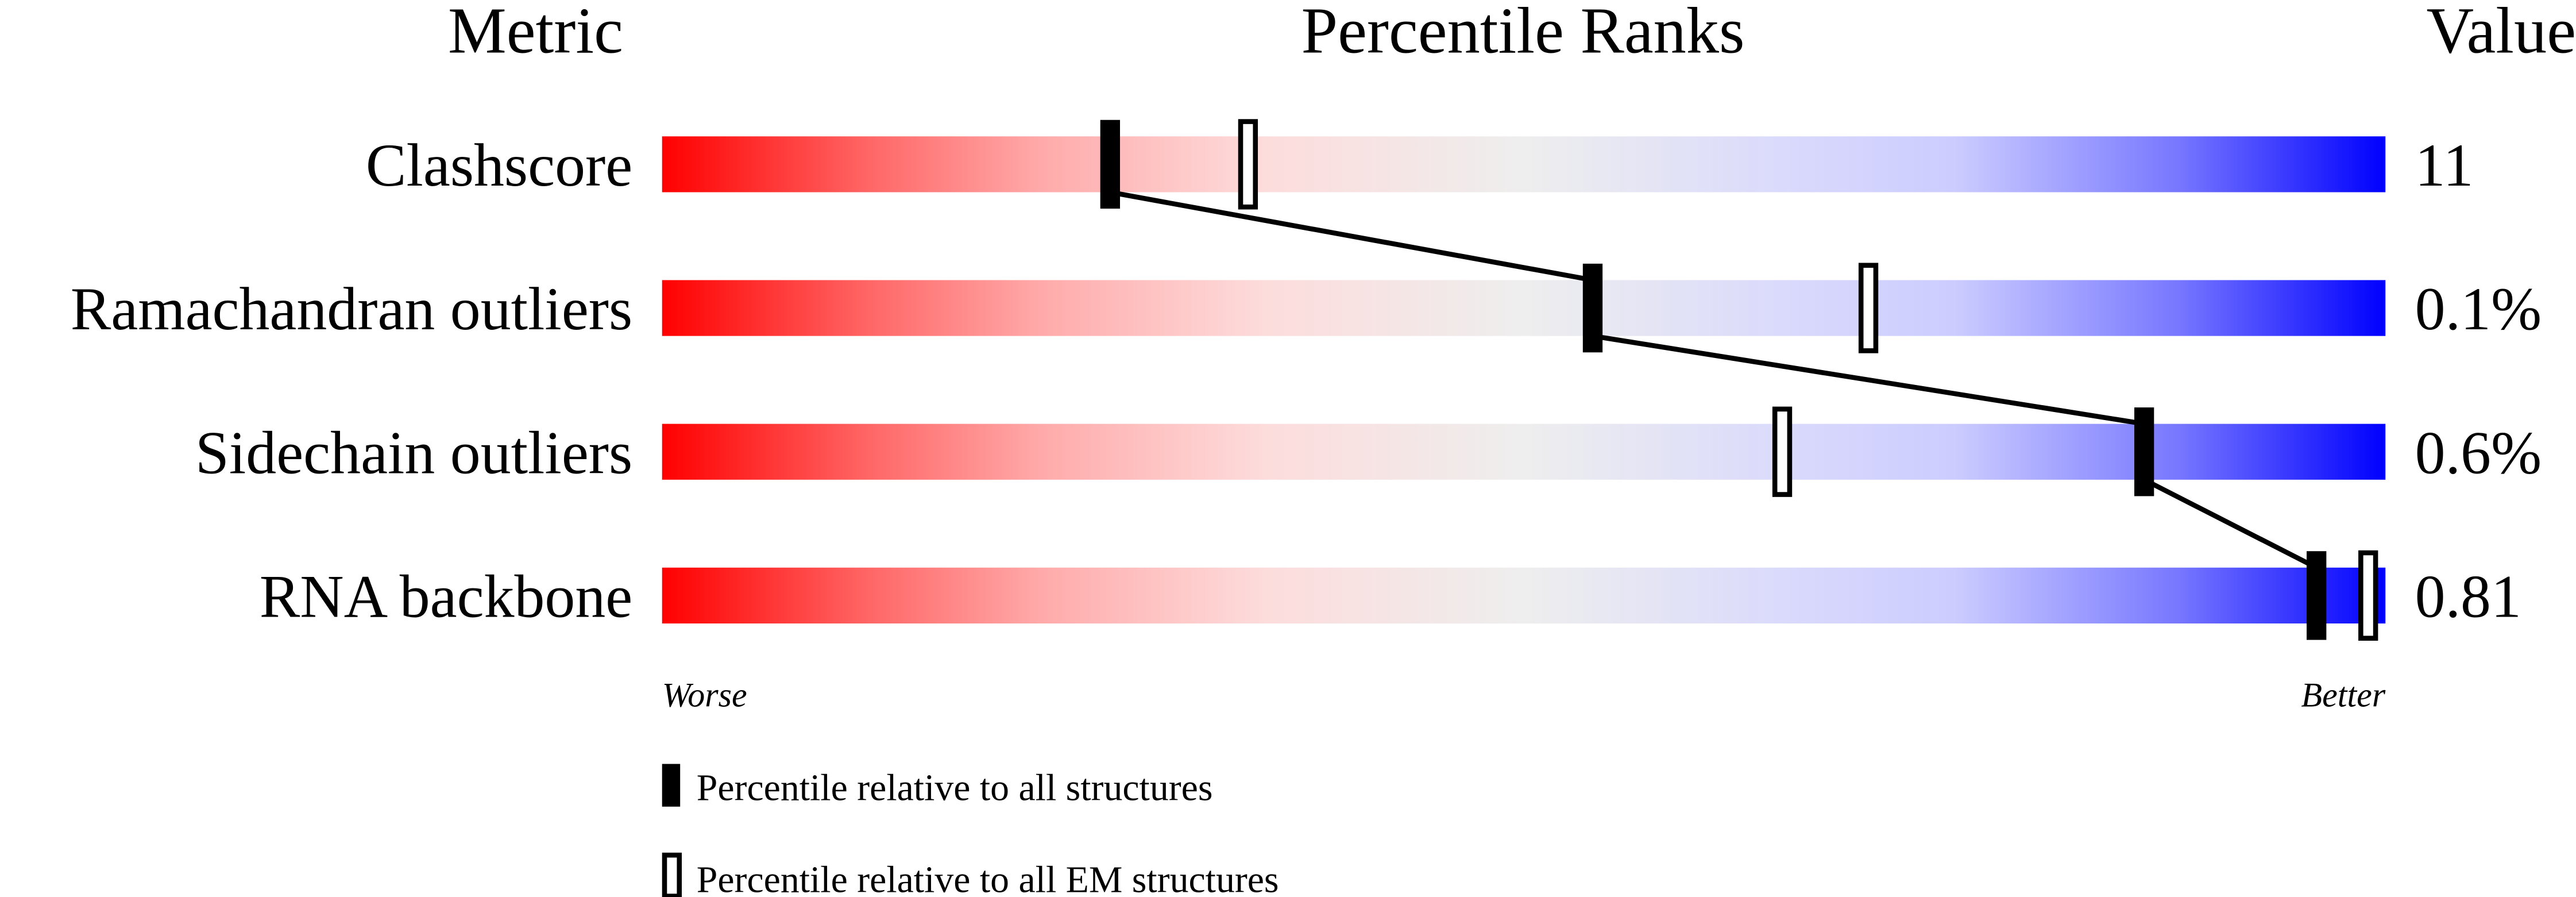  I want to click on legend-label-em: Percentile relative to all EM structures, so click(988, 877).